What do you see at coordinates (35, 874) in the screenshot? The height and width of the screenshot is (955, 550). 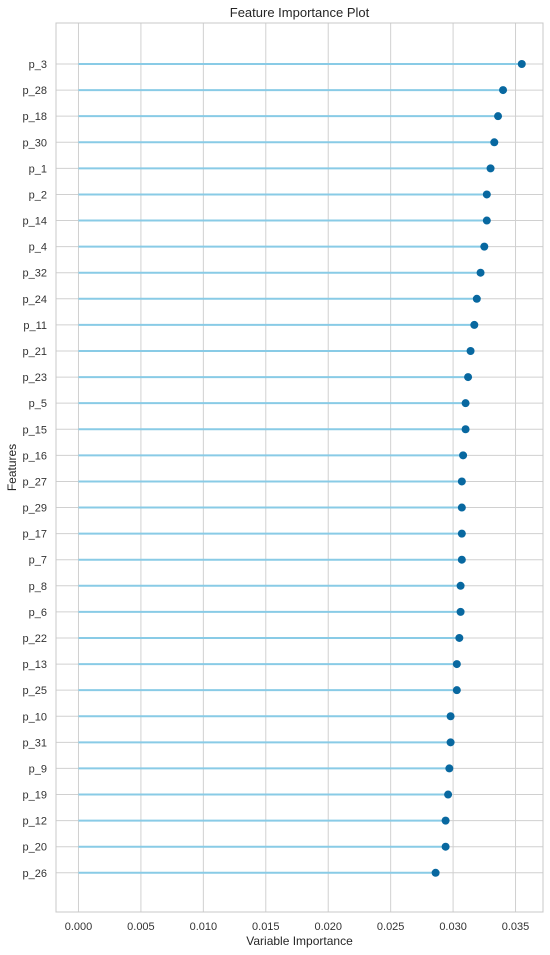 I see `y-tick-label: p_26` at bounding box center [35, 874].